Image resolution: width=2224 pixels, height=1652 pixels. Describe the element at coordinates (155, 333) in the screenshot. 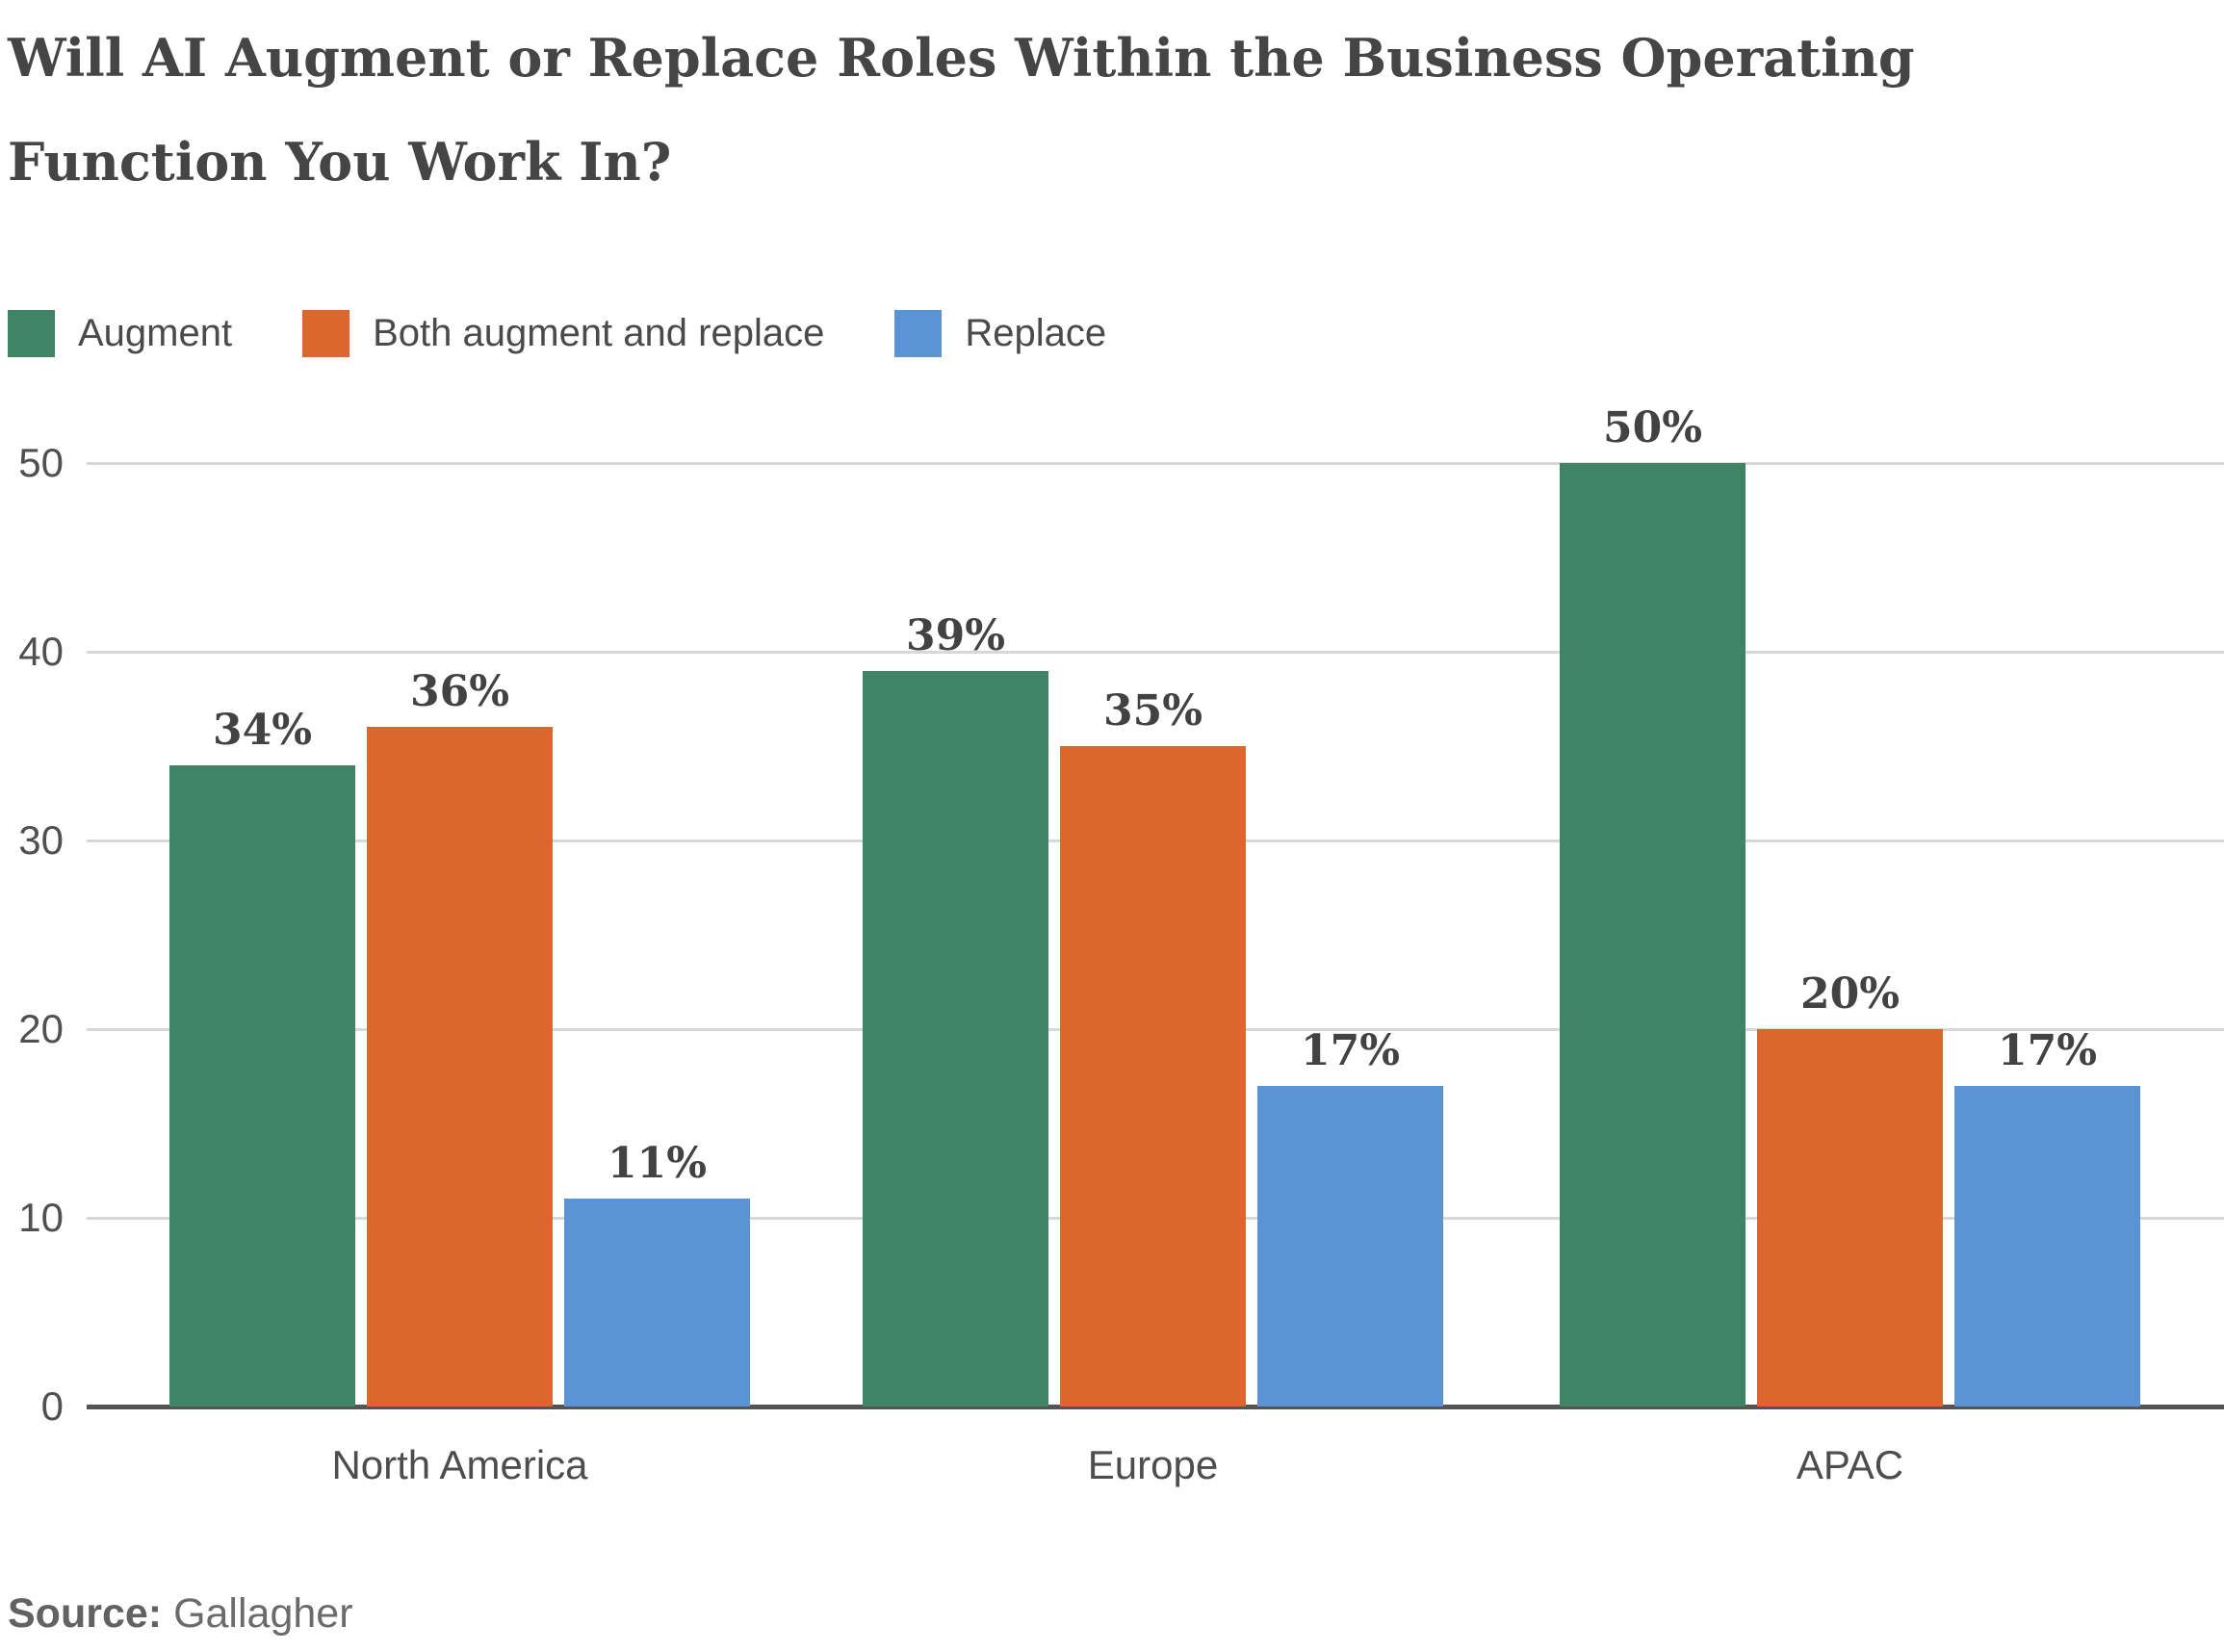

I see `legend-label-augment: Augment` at that location.